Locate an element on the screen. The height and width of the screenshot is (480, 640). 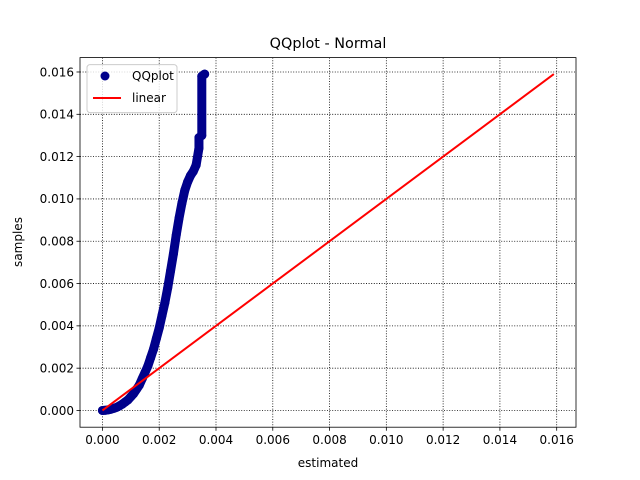
y-tick-label: 0.008 is located at coordinates (57, 242).